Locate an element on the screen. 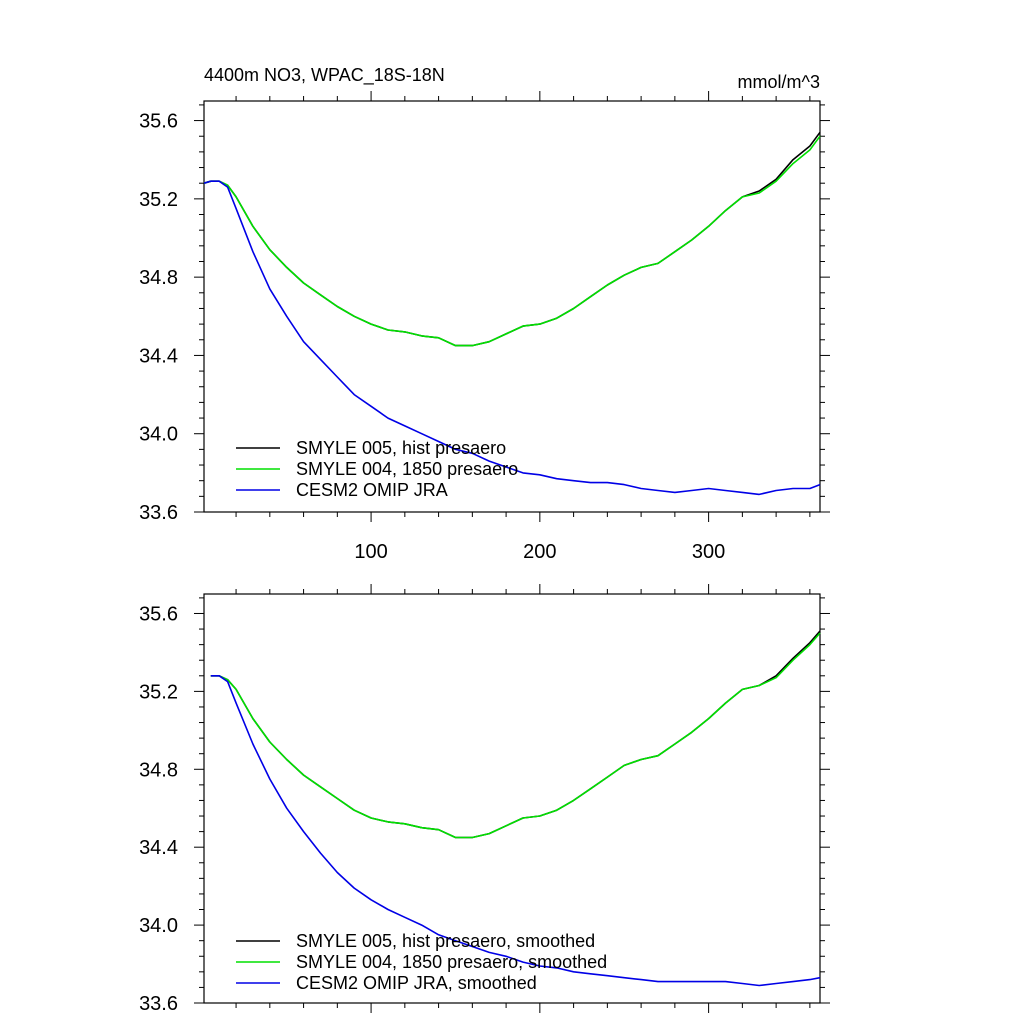  legend-label: SMYLE 005, hist presaero, smoothed is located at coordinates (445, 941).